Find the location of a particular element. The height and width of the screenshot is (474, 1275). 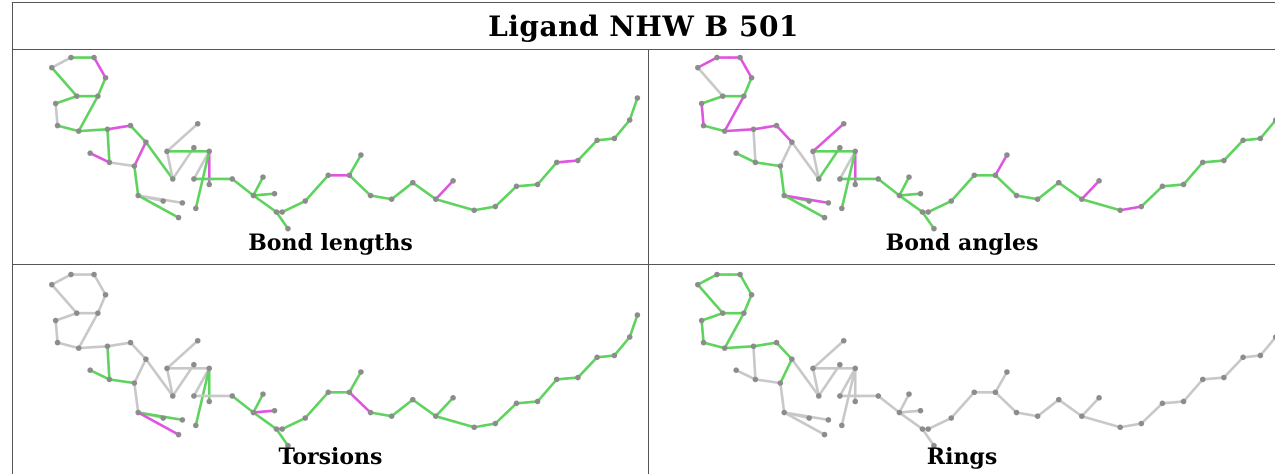

table-left-border is located at coordinates (12, 238).